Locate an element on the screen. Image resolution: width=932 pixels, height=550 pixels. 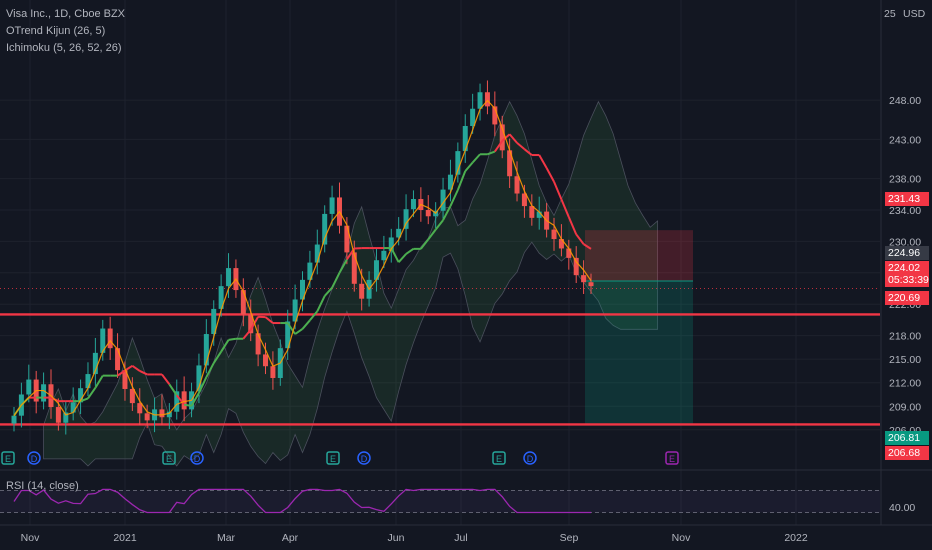
price-tick-label: 238.00 is located at coordinates (905, 180).